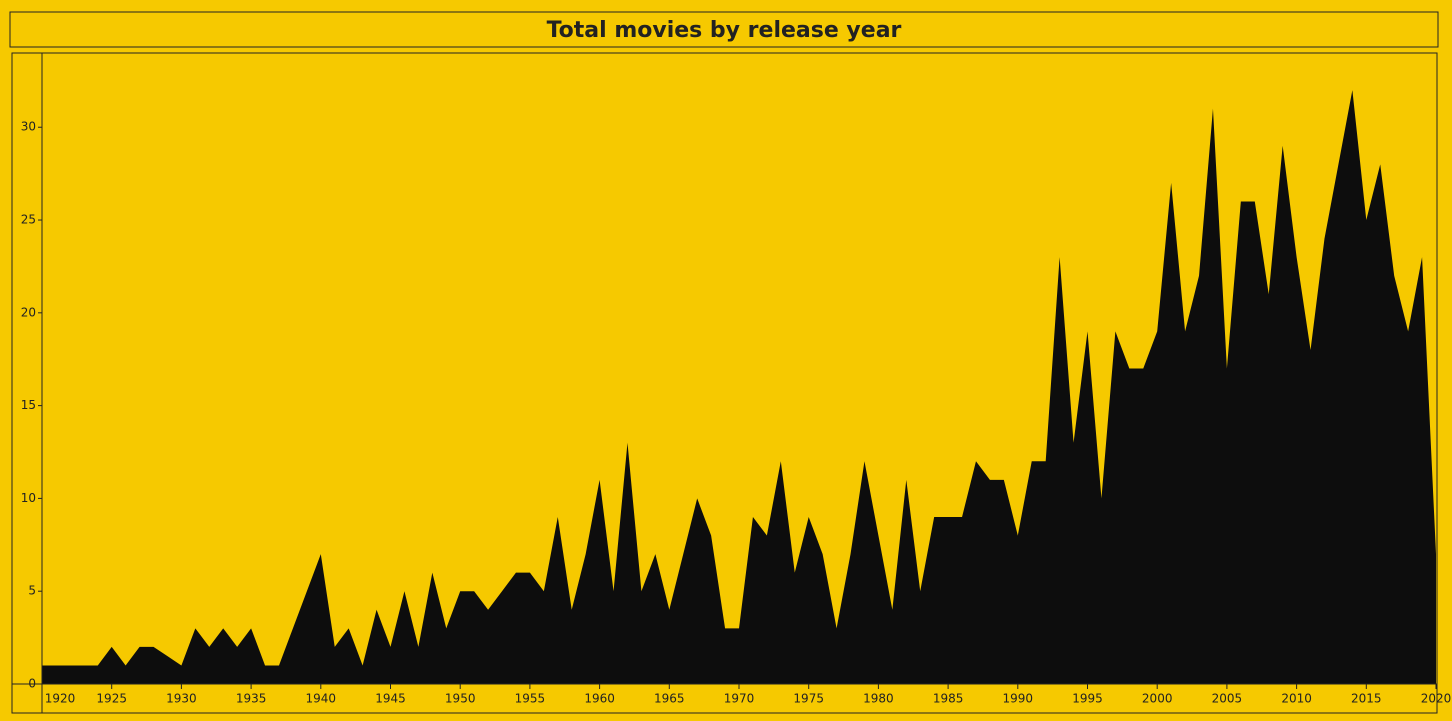  What do you see at coordinates (28, 127) in the screenshot?
I see `y-tick-label: 30` at bounding box center [28, 127].